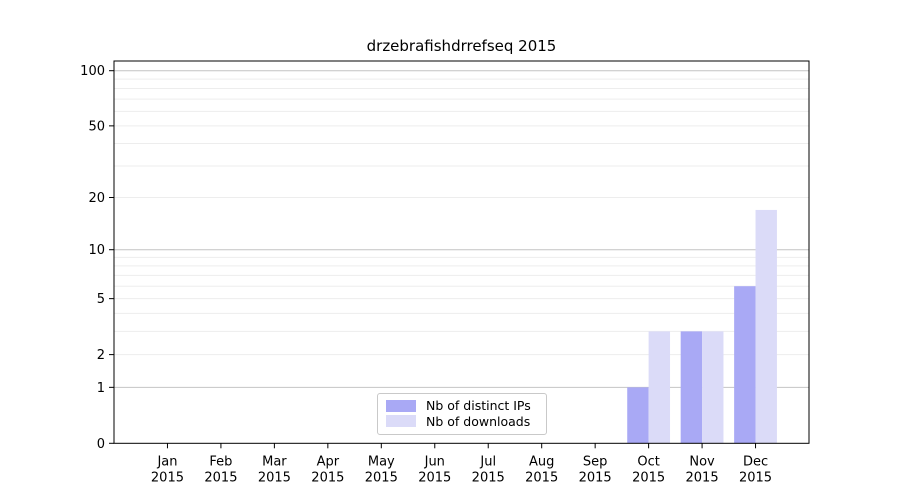 The height and width of the screenshot is (500, 900). What do you see at coordinates (96, 250) in the screenshot?
I see `y-tick-label: 10` at bounding box center [96, 250].